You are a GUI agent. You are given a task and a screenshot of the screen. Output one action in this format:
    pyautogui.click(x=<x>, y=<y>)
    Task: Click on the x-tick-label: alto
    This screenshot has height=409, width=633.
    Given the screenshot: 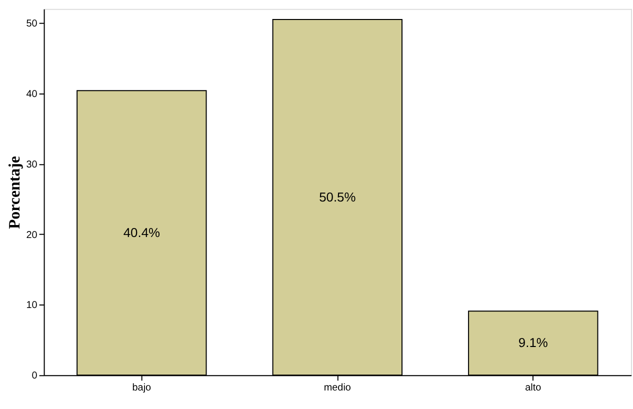 What is the action you would take?
    pyautogui.click(x=533, y=388)
    